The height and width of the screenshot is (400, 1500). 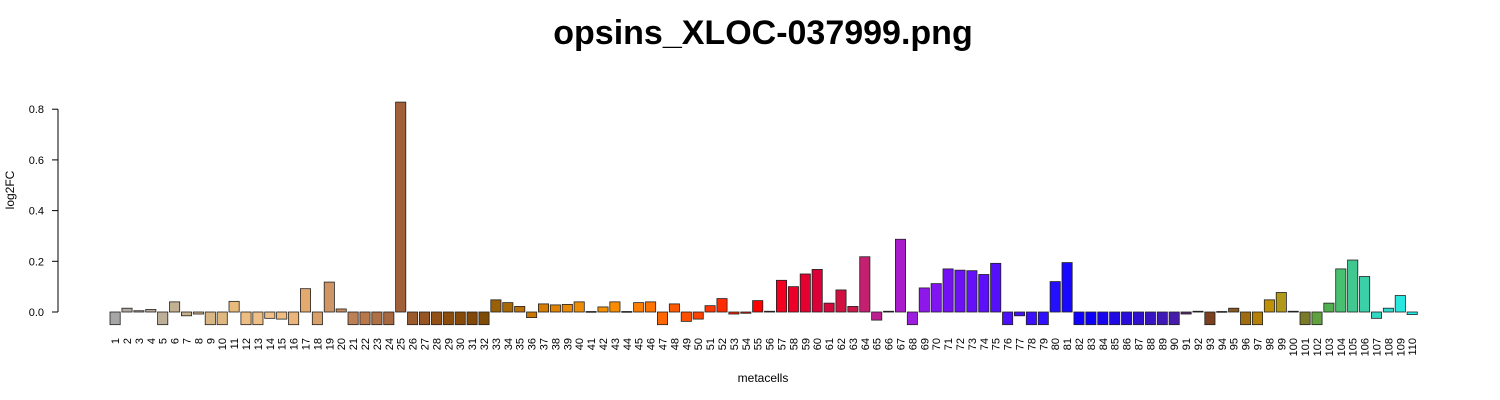 I want to click on x-tick-label: 17, so click(x=307, y=344).